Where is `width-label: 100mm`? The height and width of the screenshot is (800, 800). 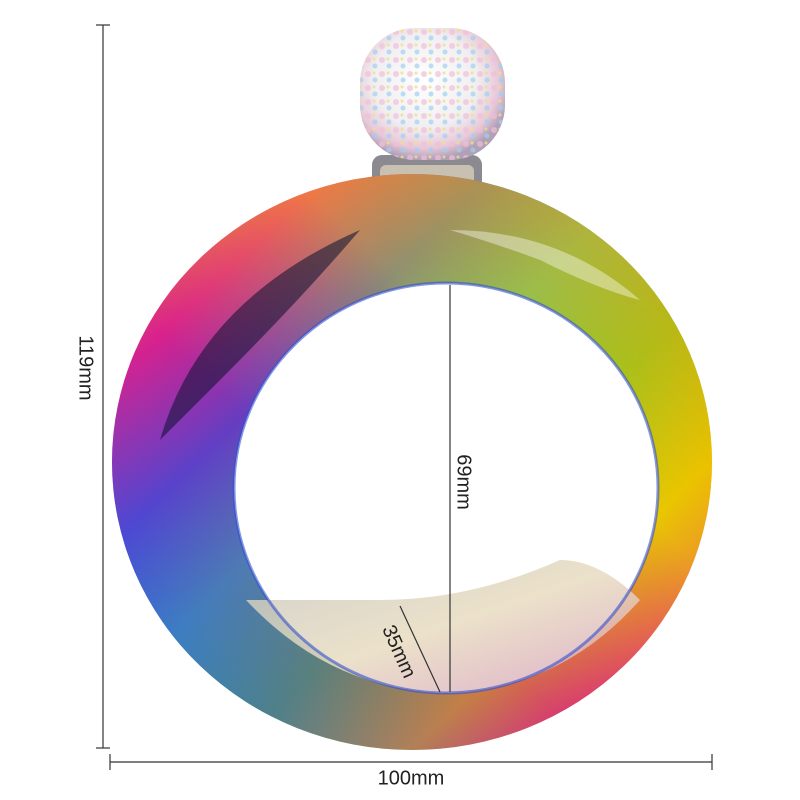
width-label: 100mm is located at coordinates (411, 778).